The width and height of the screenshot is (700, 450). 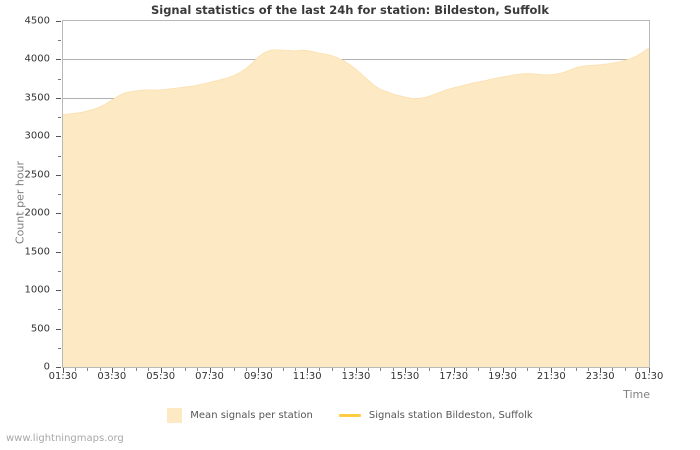 What do you see at coordinates (636, 394) in the screenshot?
I see `x-axis-title: Time` at bounding box center [636, 394].